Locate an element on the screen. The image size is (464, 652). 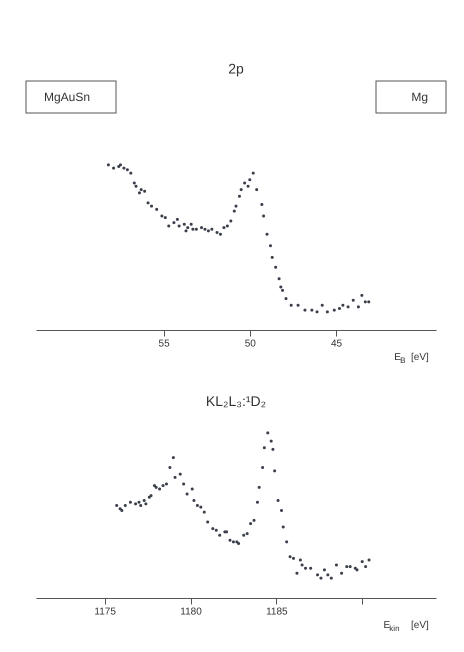
x-tick-label: 1180 is located at coordinates (191, 612).